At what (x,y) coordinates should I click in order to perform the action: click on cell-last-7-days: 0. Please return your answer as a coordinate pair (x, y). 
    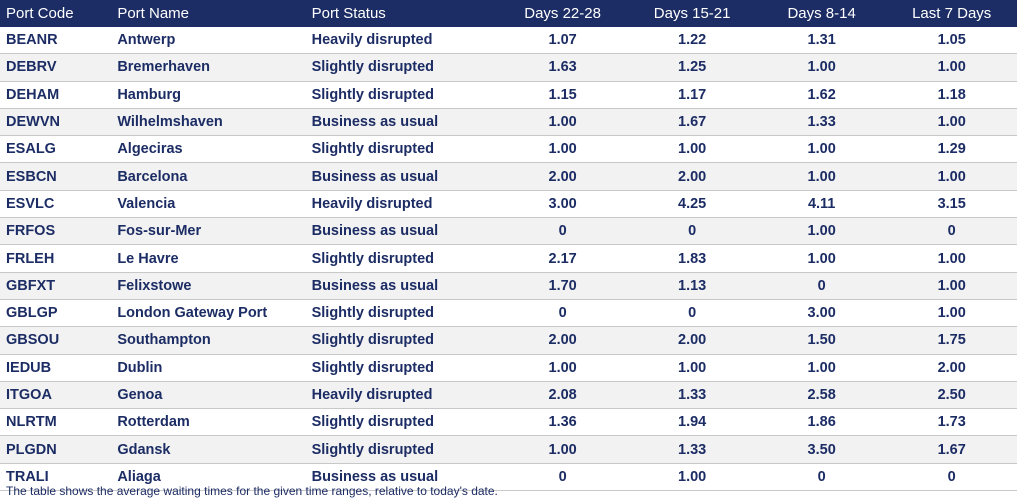
    Looking at the image, I should click on (951, 231).